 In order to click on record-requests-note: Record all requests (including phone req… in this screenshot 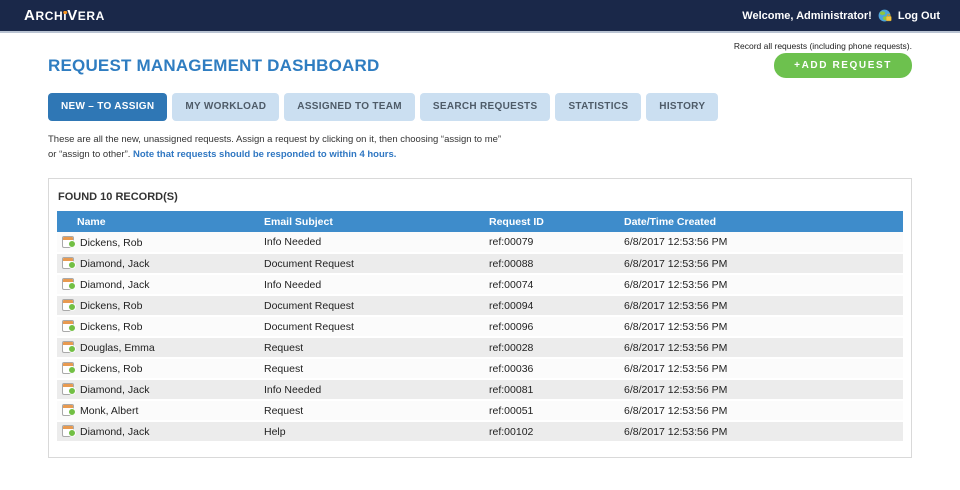, I will do `click(822, 46)`.